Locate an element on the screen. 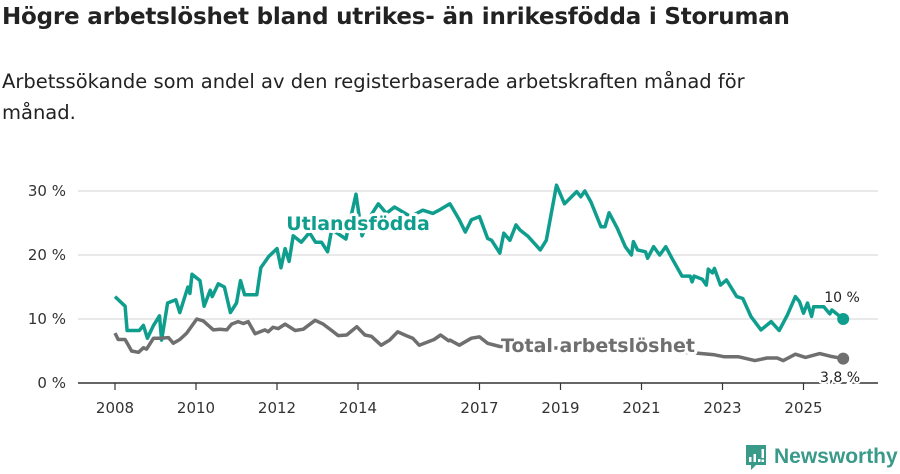 The height and width of the screenshot is (474, 900). end-point-foreign is located at coordinates (843, 319).